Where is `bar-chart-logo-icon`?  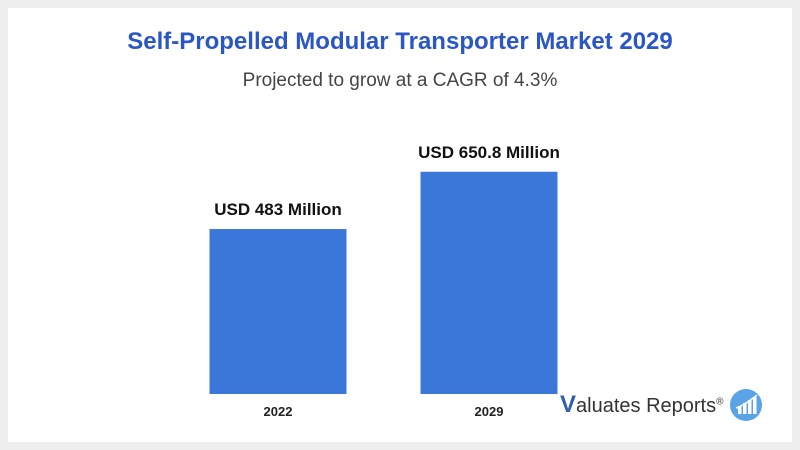 bar-chart-logo-icon is located at coordinates (746, 405).